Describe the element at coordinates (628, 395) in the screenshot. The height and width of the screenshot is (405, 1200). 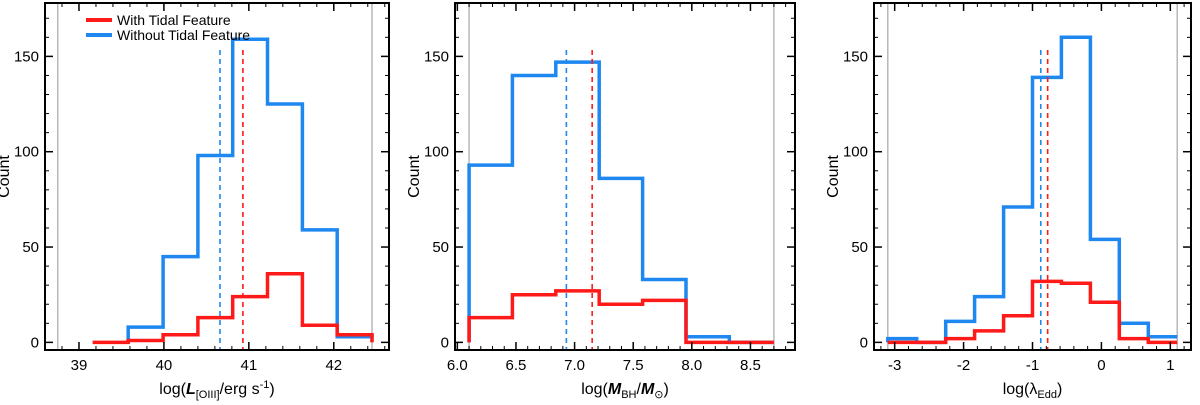
I see `x-label-sub: BH` at that location.